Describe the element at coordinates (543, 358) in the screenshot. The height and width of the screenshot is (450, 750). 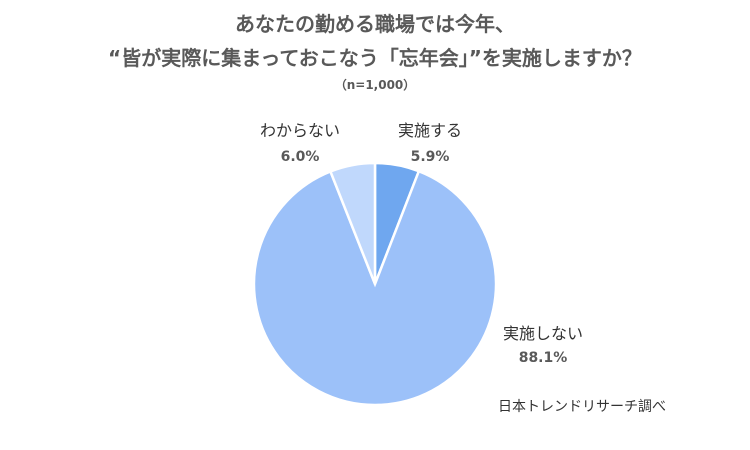
I see `slice-value-2: 88.1%` at that location.